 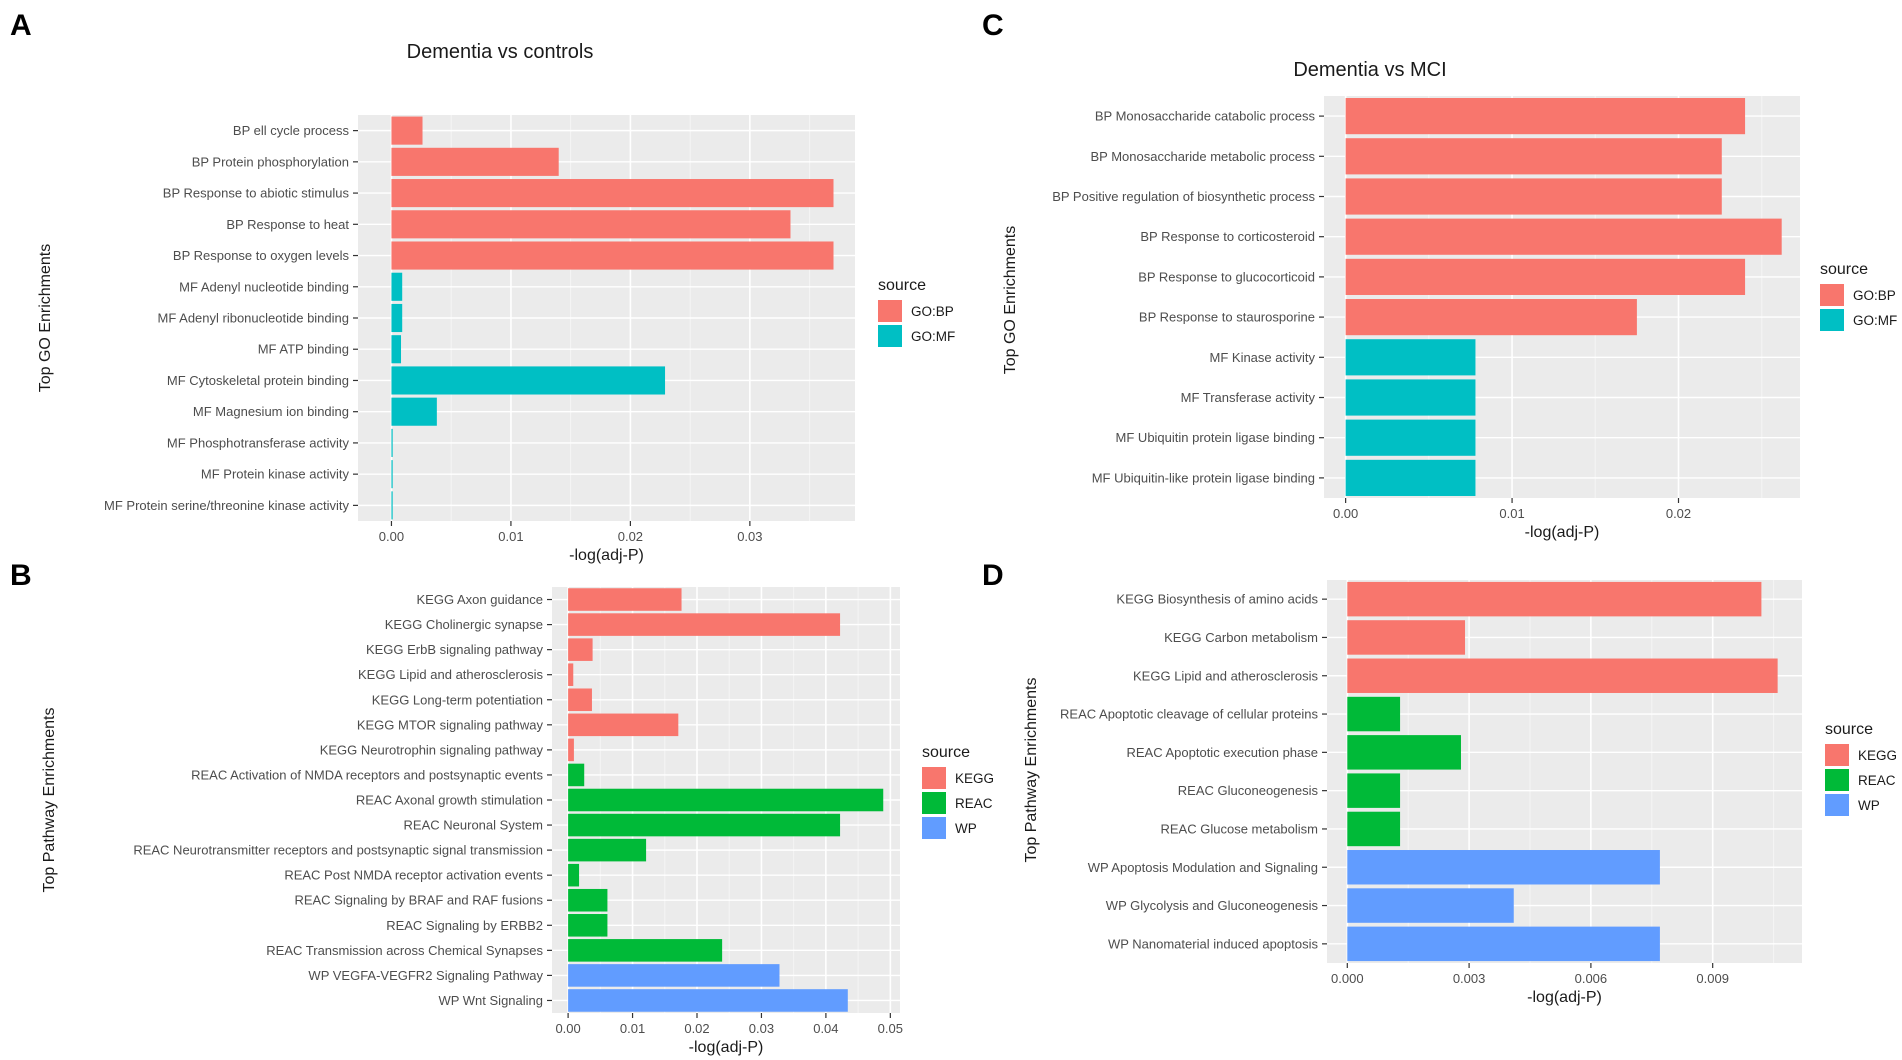 What do you see at coordinates (261, 255) in the screenshot?
I see `y-tick-label: BP Response to oxygen levels` at bounding box center [261, 255].